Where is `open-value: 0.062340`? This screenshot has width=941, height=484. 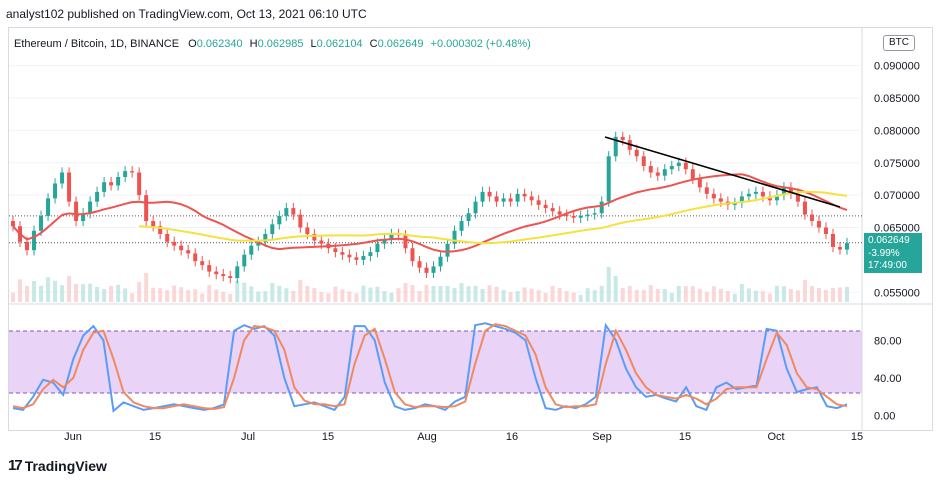 open-value: 0.062340 is located at coordinates (220, 44).